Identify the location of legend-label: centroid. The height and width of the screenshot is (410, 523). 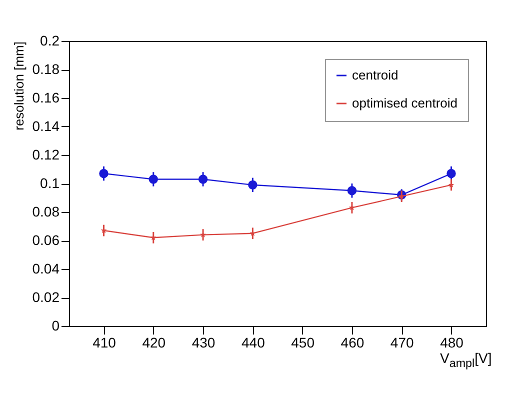
(375, 75).